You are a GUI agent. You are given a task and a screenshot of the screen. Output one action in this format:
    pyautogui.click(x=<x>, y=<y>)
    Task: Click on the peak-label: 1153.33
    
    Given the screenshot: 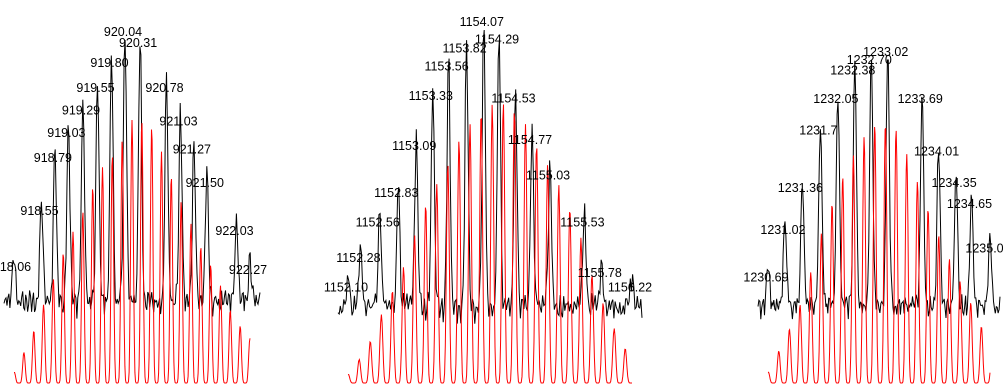 What is the action you would take?
    pyautogui.click(x=431, y=96)
    